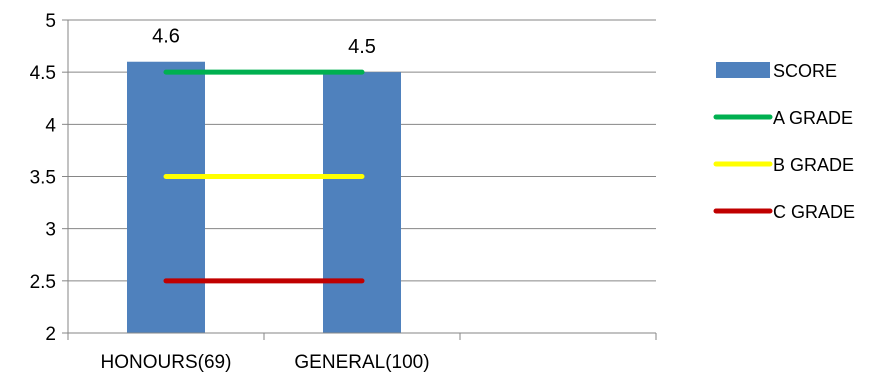 Image resolution: width=872 pixels, height=382 pixels. I want to click on y-tick-label: 4.5, so click(43, 73).